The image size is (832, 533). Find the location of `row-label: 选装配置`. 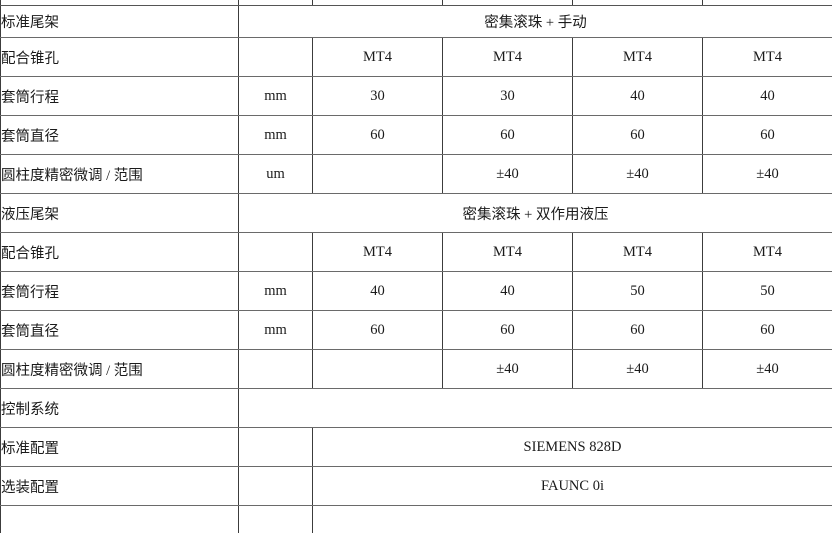

row-label: 选装配置 is located at coordinates (119, 486).